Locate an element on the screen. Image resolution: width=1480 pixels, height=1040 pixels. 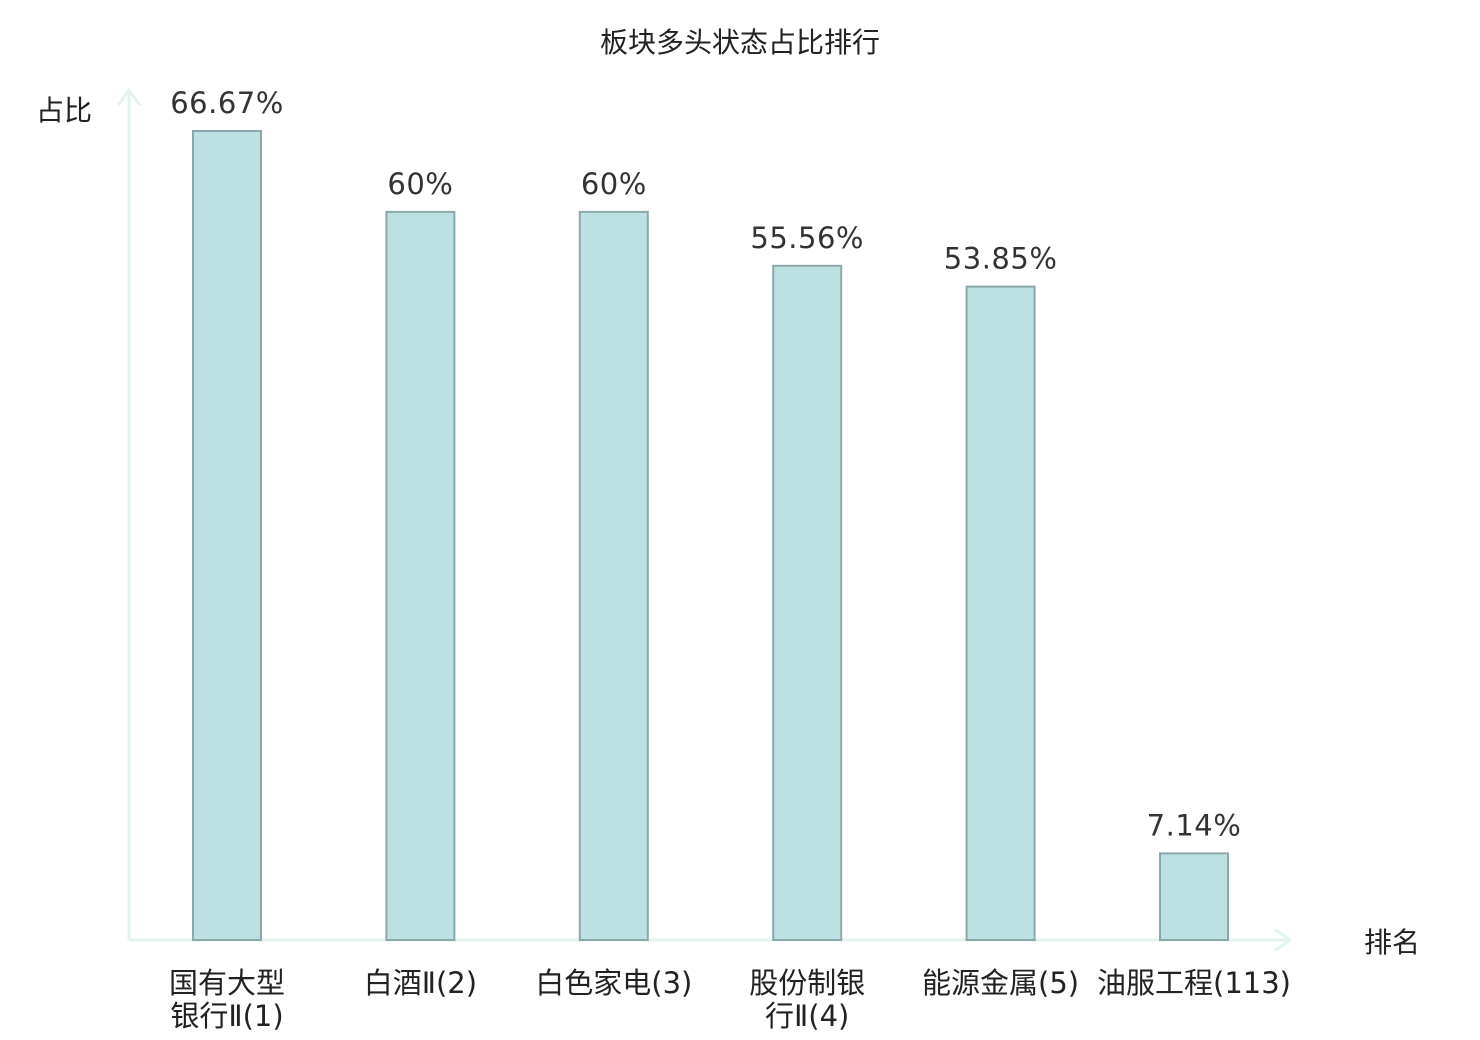
bar-value-label: 66.67% is located at coordinates (227, 103).